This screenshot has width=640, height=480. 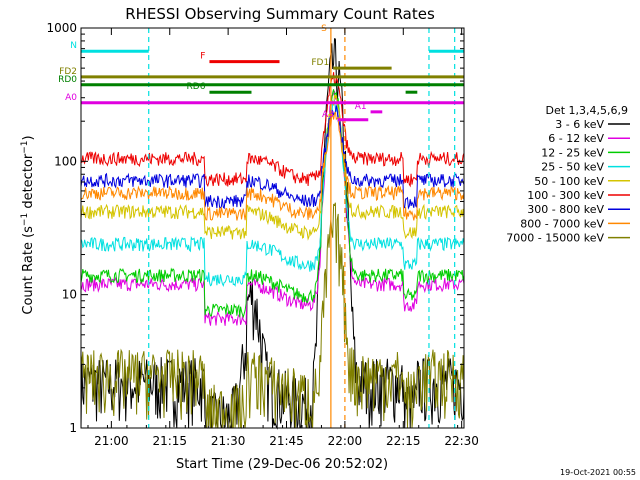 What do you see at coordinates (403, 441) in the screenshot?
I see `x-tick-label: 22:15` at bounding box center [403, 441].